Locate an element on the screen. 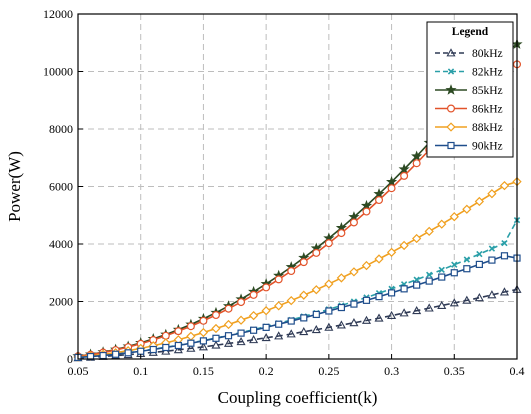 This screenshot has width=531, height=414. x-tick-label: 0.4 is located at coordinates (517, 371).